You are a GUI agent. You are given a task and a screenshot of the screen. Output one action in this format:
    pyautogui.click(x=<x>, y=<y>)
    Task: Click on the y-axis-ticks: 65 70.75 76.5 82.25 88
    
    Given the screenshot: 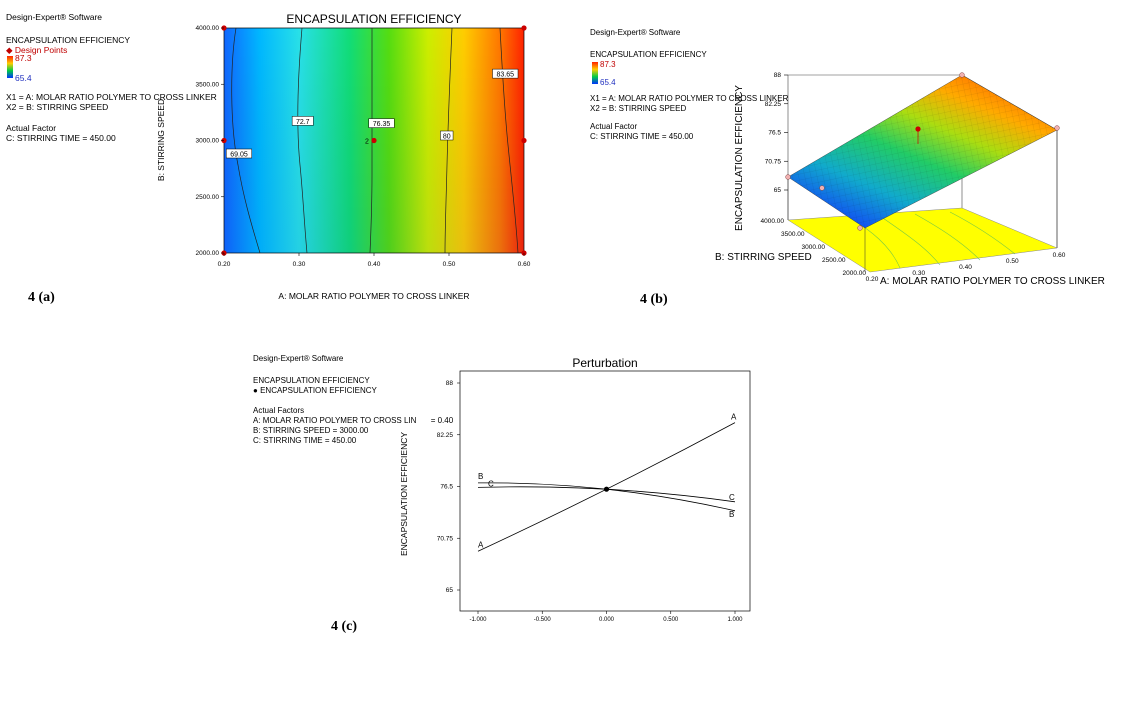 What is the action you would take?
    pyautogui.click(x=448, y=487)
    